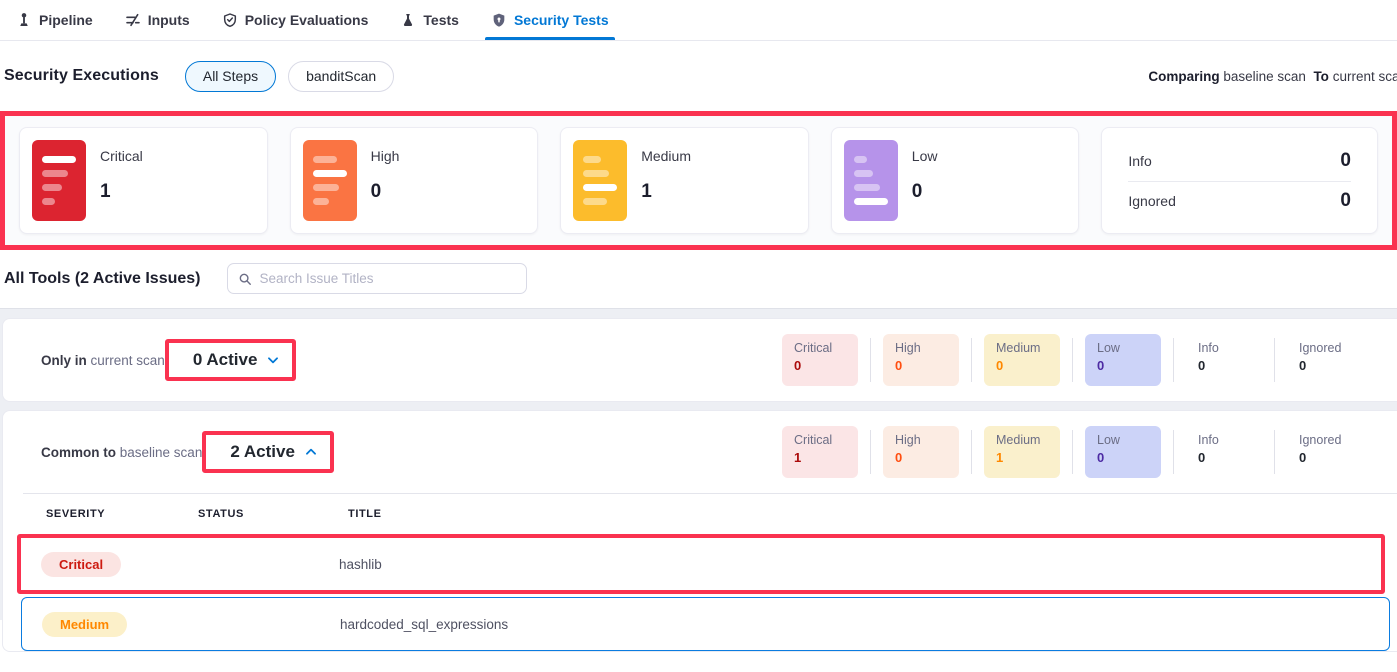 This screenshot has width=1397, height=672. I want to click on severity-card-high: High 0, so click(414, 180).